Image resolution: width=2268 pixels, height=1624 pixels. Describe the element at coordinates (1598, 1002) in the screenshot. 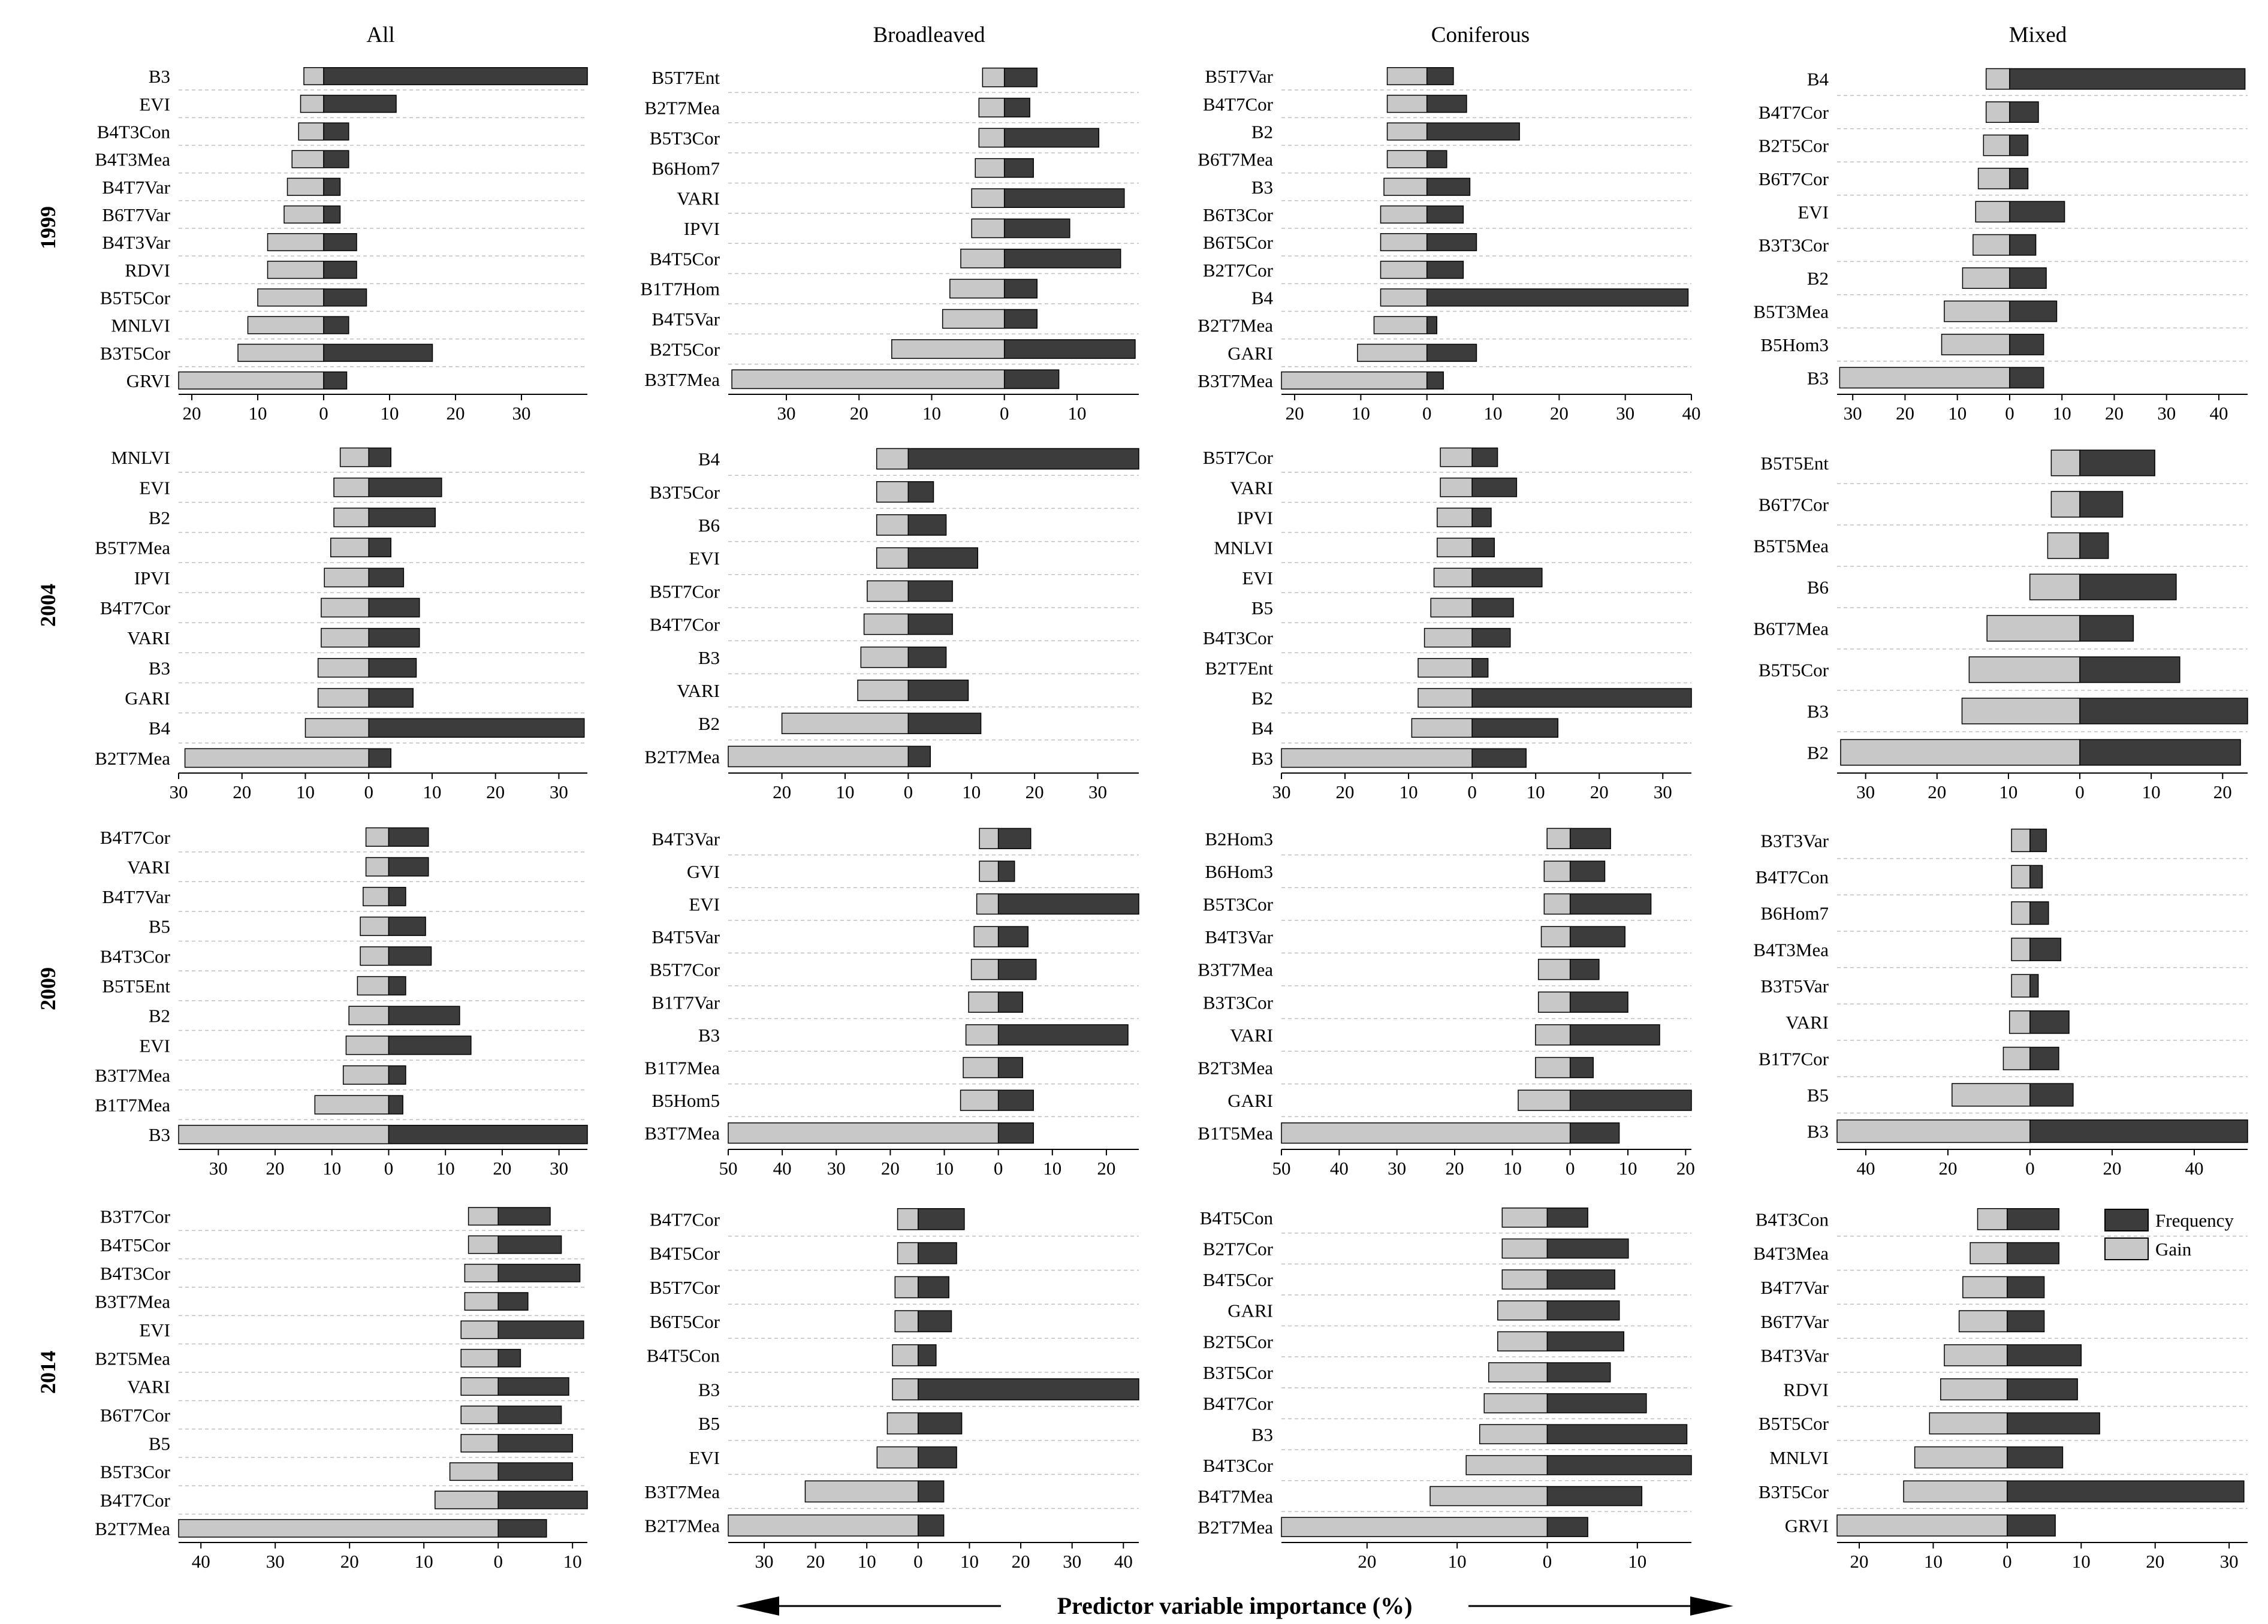

I see `frequency-bar-b3t3cor` at that location.